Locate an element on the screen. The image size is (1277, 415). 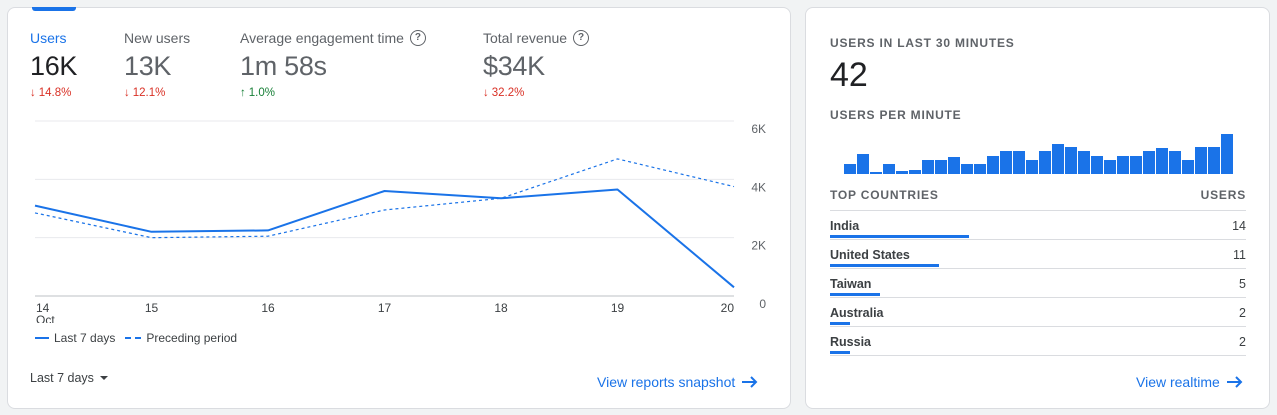
country-name: United States is located at coordinates (870, 255).